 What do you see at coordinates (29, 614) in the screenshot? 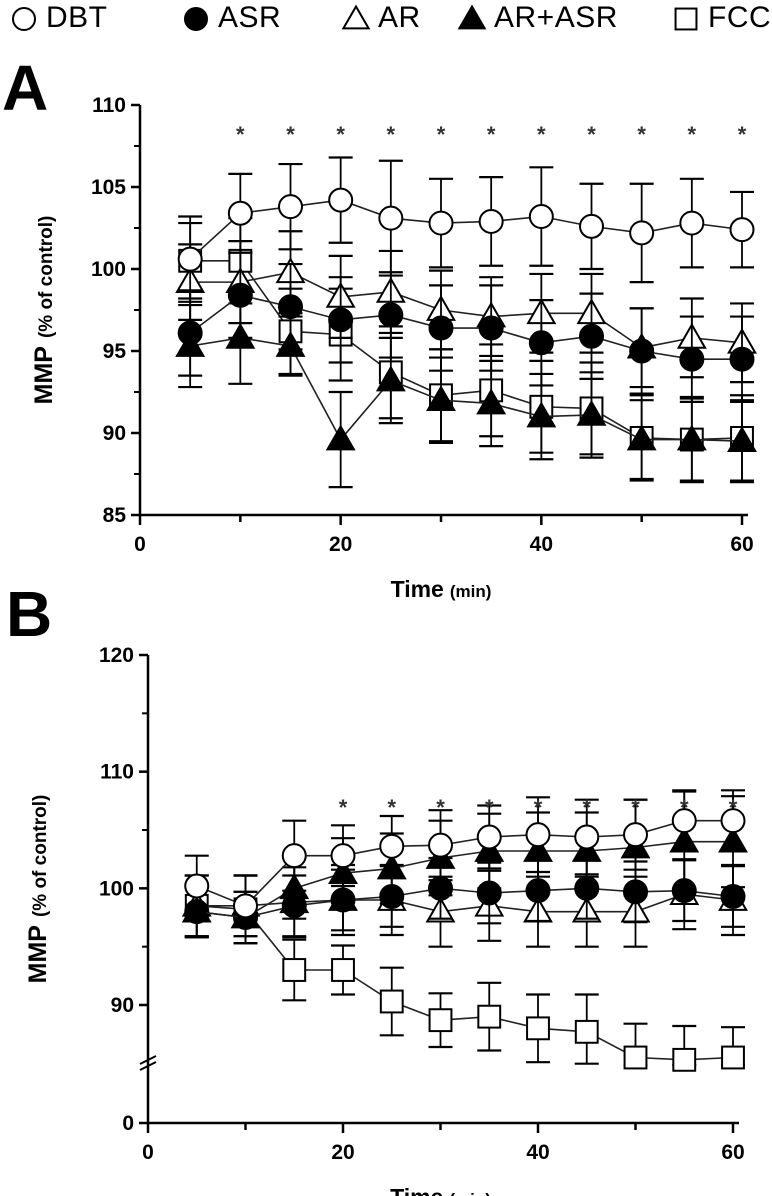
I see `panel-label-b: B` at bounding box center [29, 614].